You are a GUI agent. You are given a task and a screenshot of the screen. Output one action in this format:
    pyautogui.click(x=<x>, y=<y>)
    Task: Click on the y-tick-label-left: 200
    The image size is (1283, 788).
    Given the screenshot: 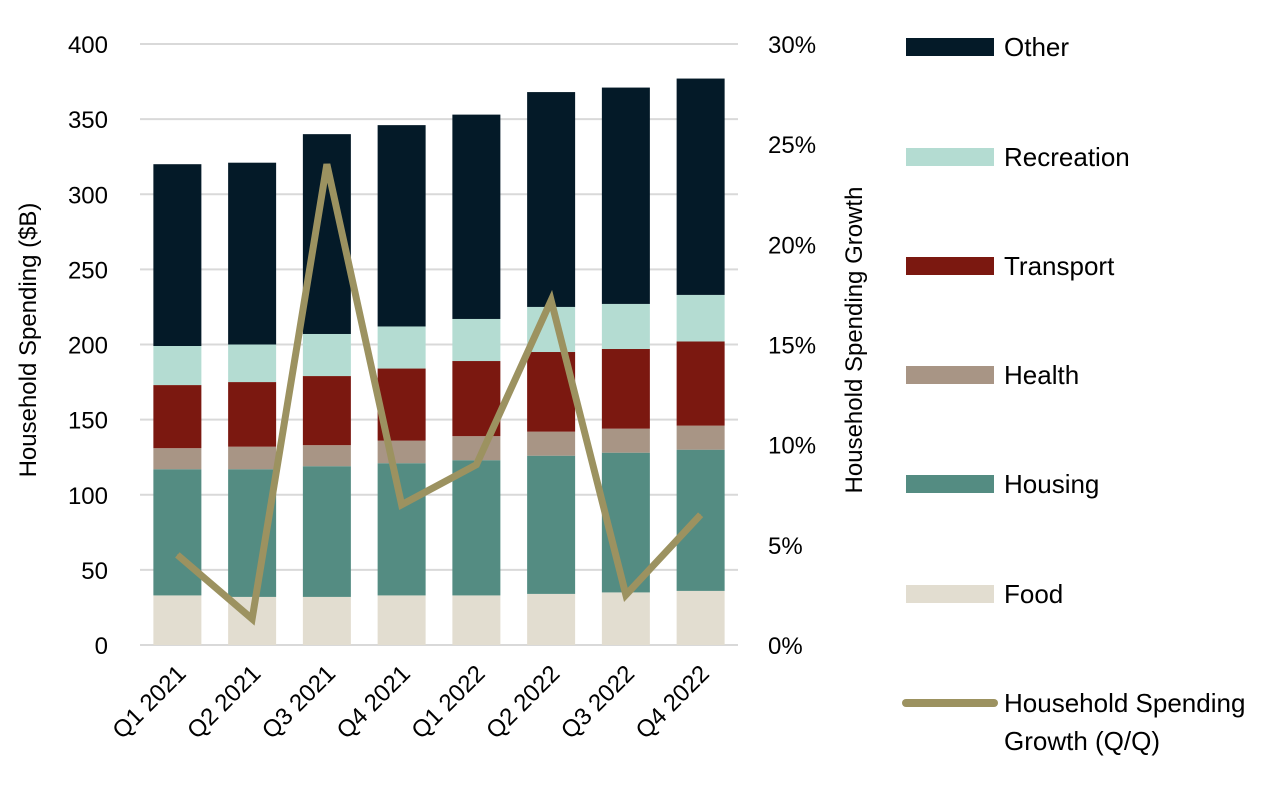 What is the action you would take?
    pyautogui.click(x=88, y=346)
    